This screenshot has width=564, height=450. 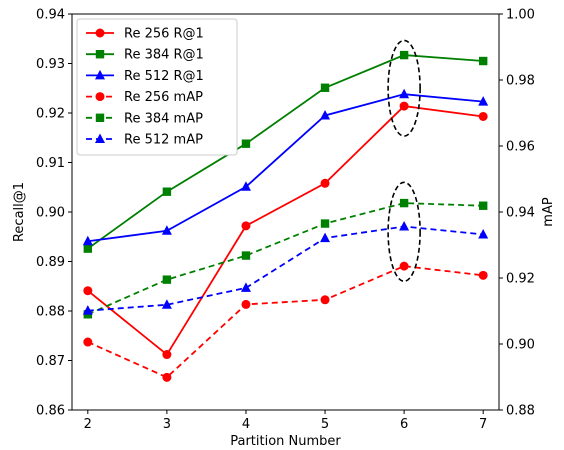 What do you see at coordinates (325, 424) in the screenshot?
I see `x-tick-label: 5` at bounding box center [325, 424].